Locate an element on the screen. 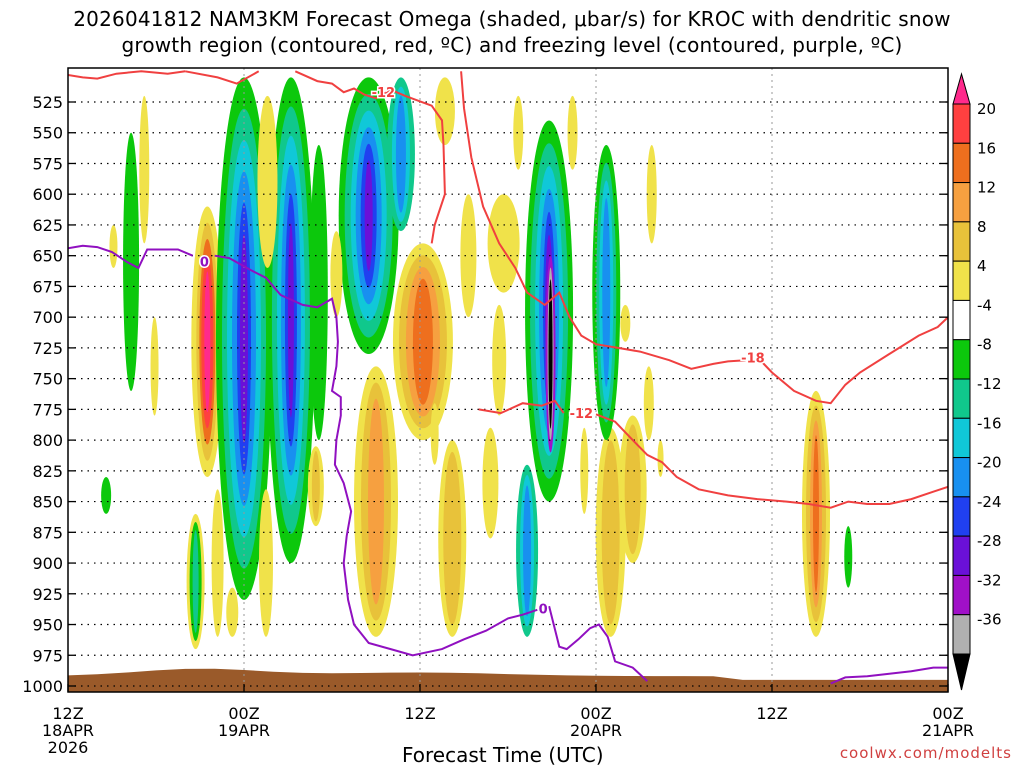 This screenshot has height=768, width=1024. x-tick-label: 20APR is located at coordinates (596, 730).